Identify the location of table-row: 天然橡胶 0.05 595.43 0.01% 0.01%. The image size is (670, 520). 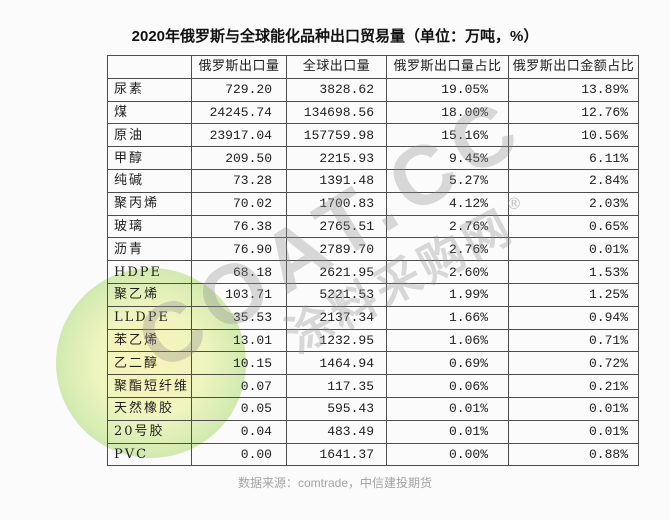
(373, 408).